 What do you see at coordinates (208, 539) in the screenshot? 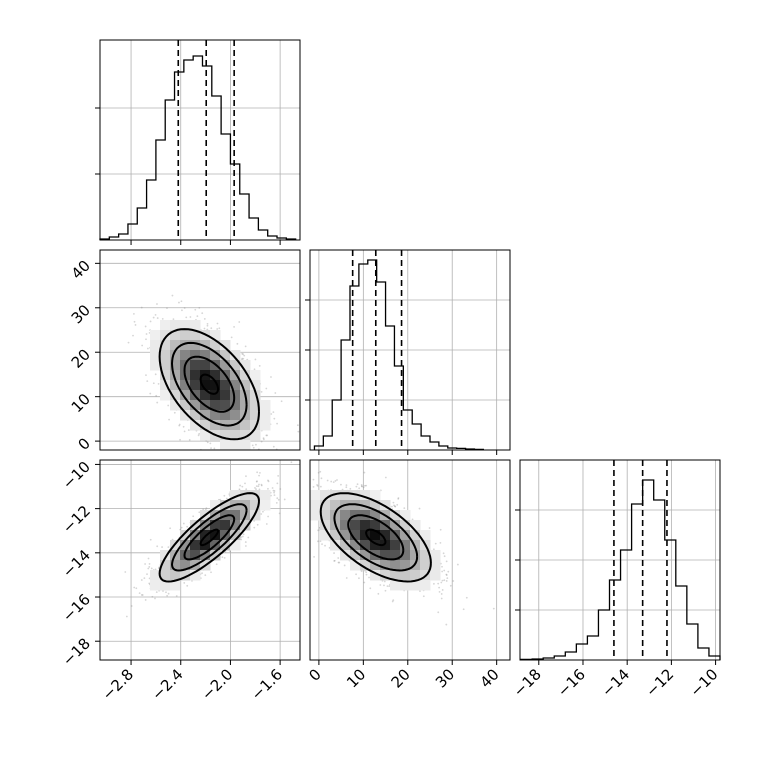
I see `scatter-p1-p3-plot-area` at bounding box center [208, 539].